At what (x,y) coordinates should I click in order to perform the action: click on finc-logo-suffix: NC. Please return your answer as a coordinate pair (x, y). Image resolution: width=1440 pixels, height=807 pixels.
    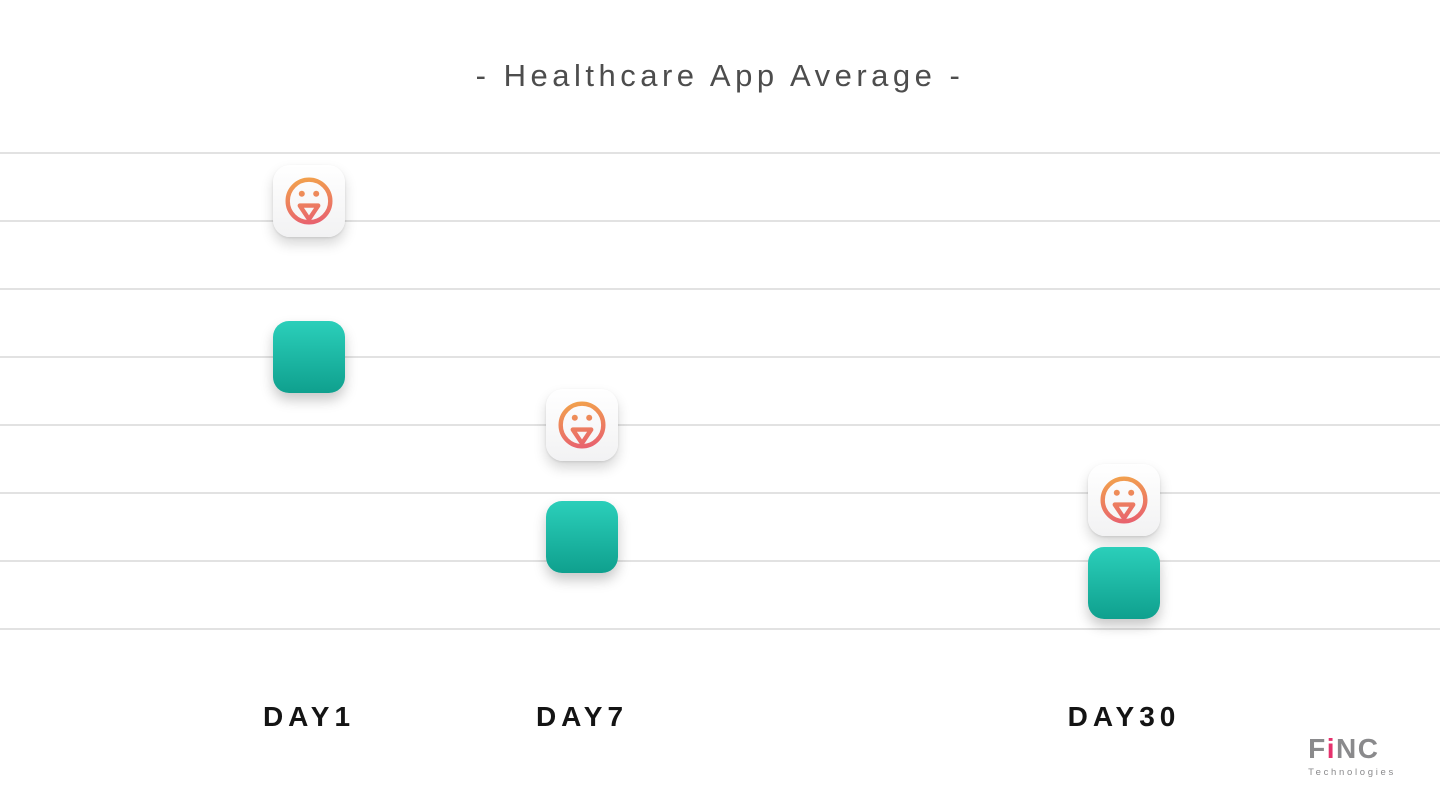
    Looking at the image, I should click on (1358, 748).